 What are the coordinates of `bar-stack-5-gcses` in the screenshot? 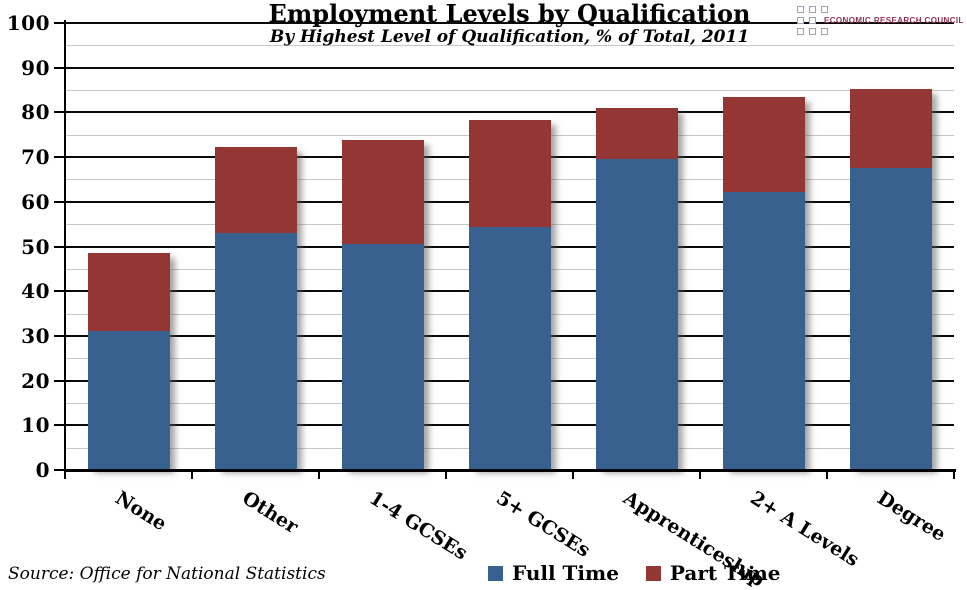 It's located at (509, 294).